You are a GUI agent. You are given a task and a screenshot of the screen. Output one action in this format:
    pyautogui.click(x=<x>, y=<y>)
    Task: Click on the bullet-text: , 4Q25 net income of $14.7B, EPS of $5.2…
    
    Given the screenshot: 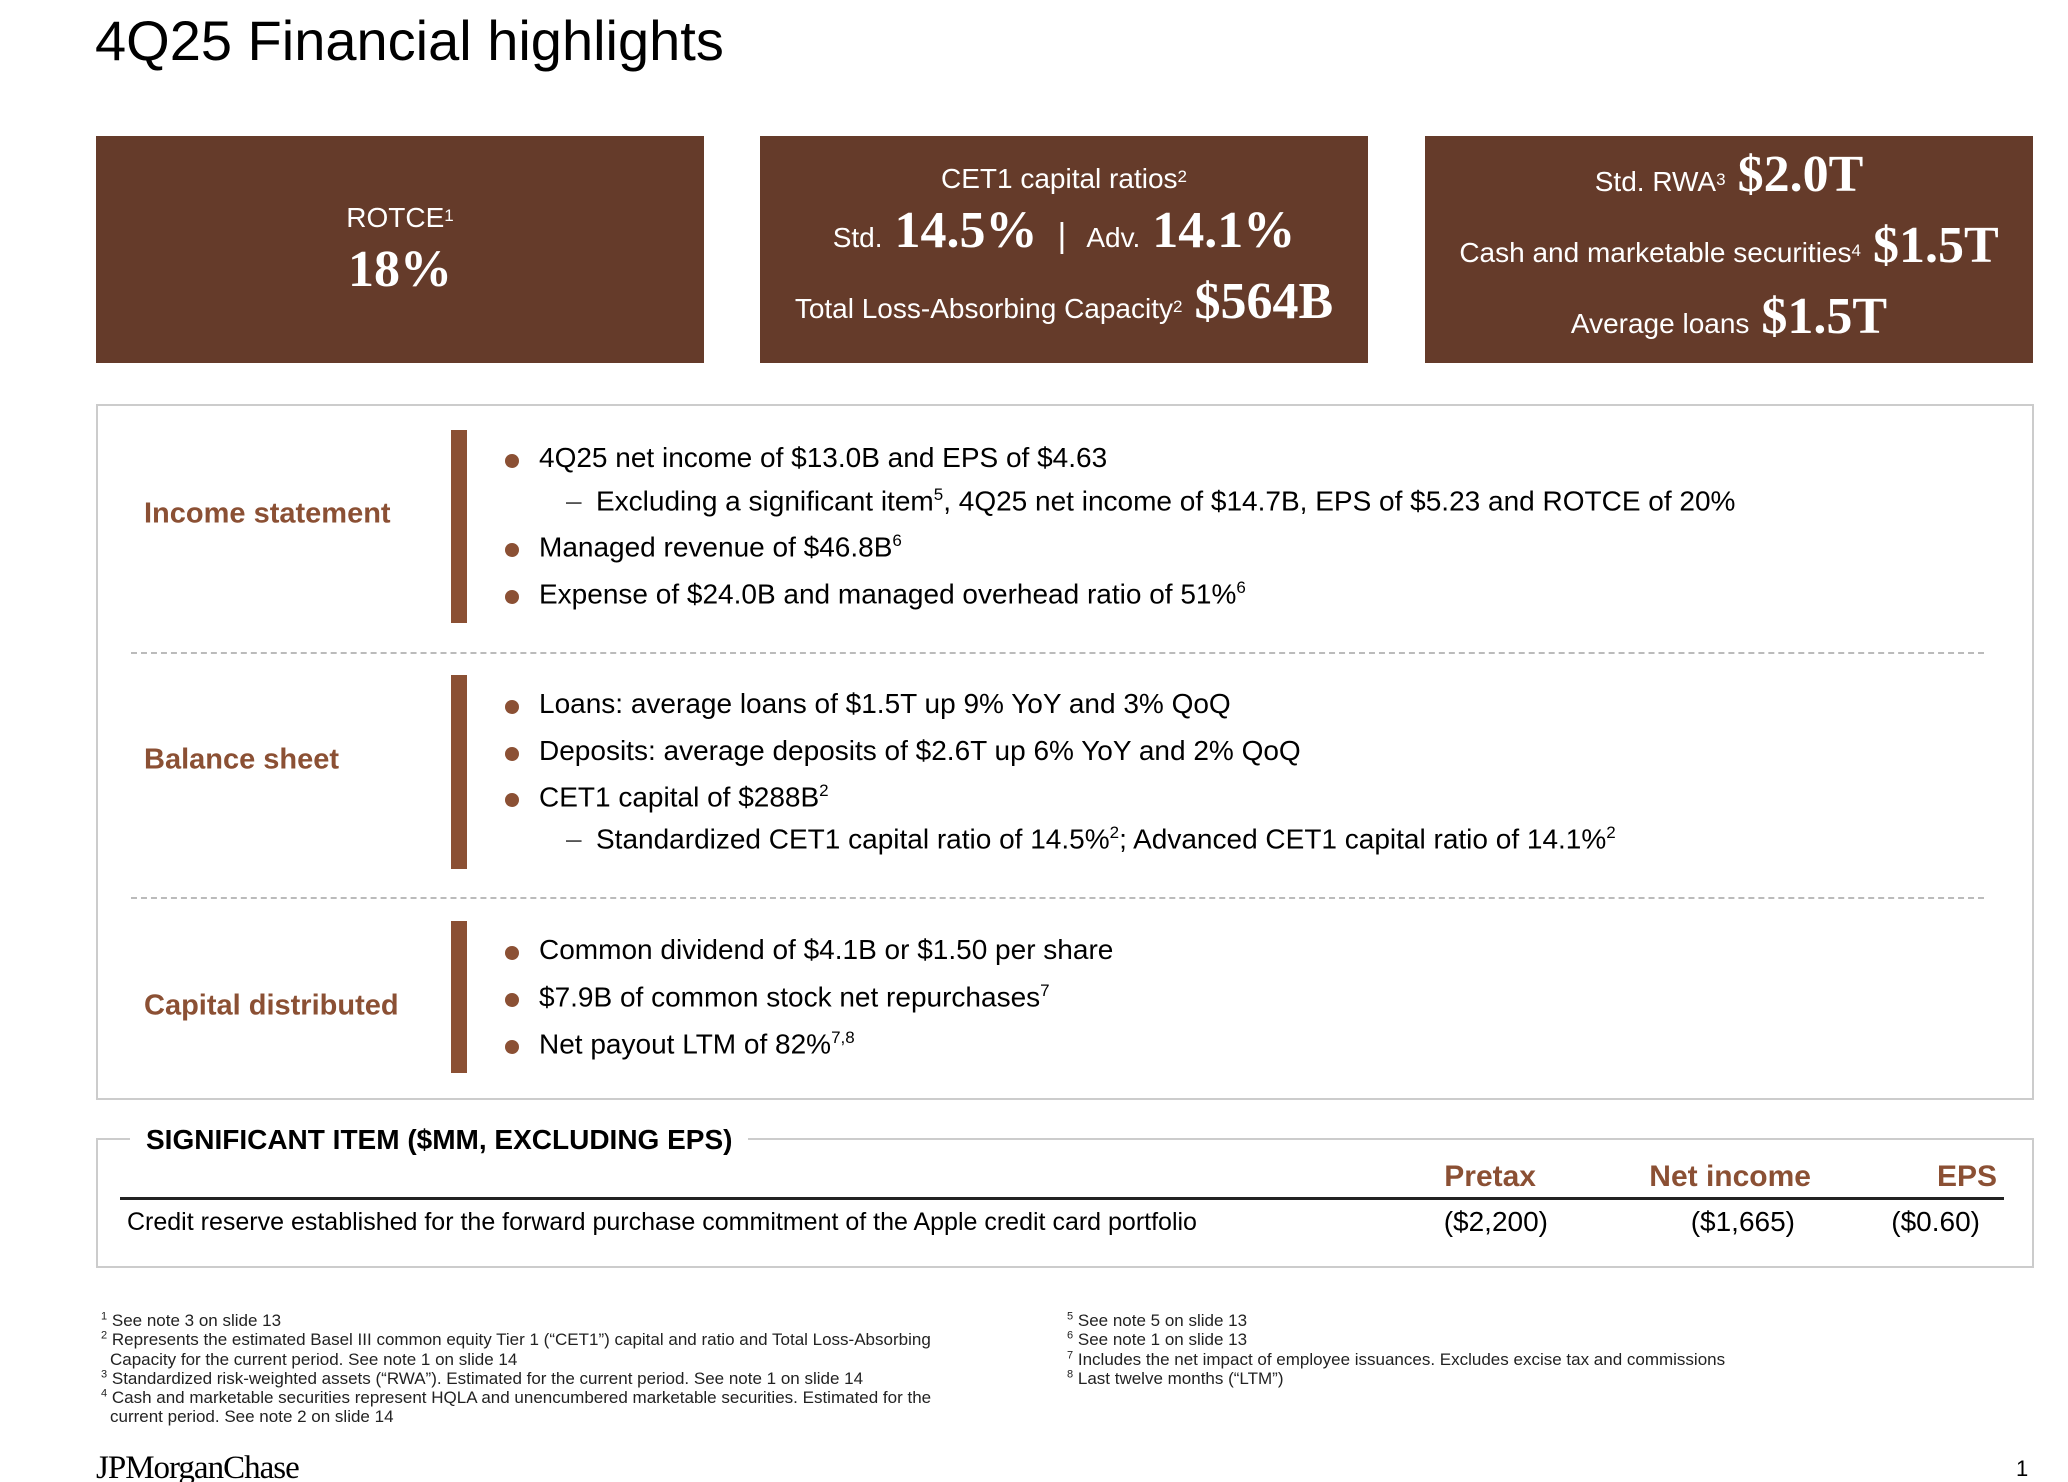 What is the action you would take?
    pyautogui.click(x=1339, y=501)
    